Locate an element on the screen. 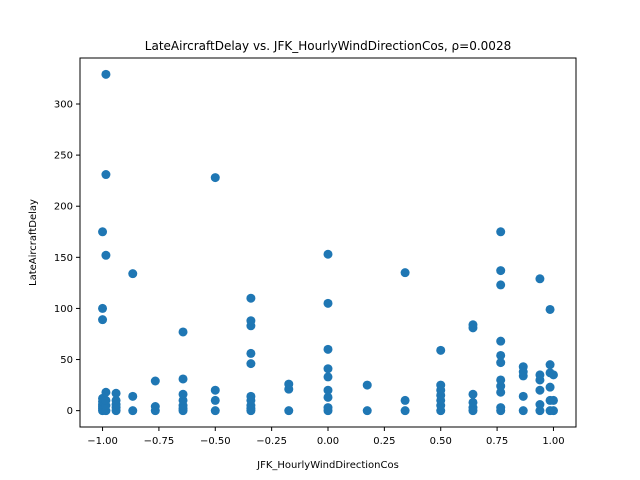 The width and height of the screenshot is (640, 480). y-tick-label: 250 is located at coordinates (63, 156).